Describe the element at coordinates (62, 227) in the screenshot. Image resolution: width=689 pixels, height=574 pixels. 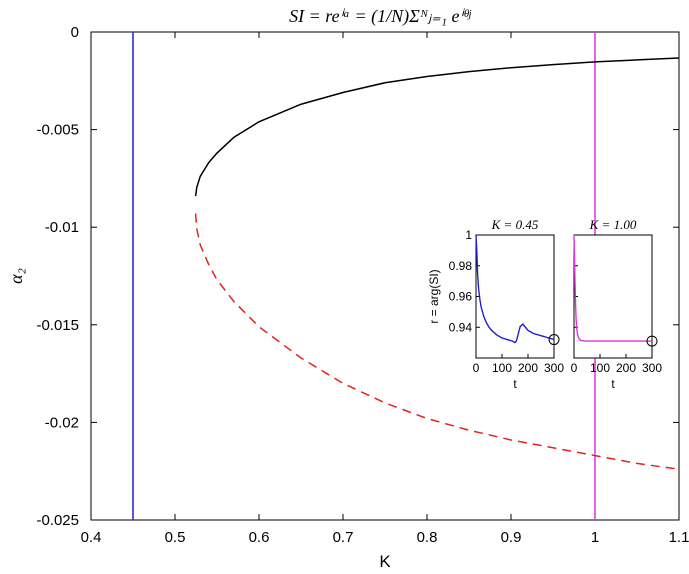
I see `y-tick-label: -0.01` at that location.